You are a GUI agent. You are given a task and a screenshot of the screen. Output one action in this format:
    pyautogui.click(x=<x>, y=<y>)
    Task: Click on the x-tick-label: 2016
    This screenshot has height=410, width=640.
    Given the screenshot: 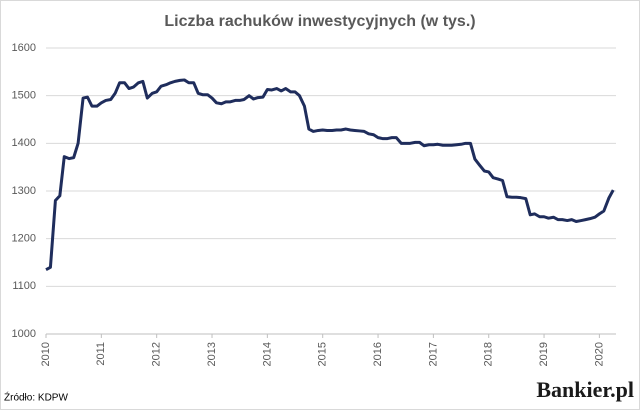 What is the action you would take?
    pyautogui.click(x=378, y=354)
    